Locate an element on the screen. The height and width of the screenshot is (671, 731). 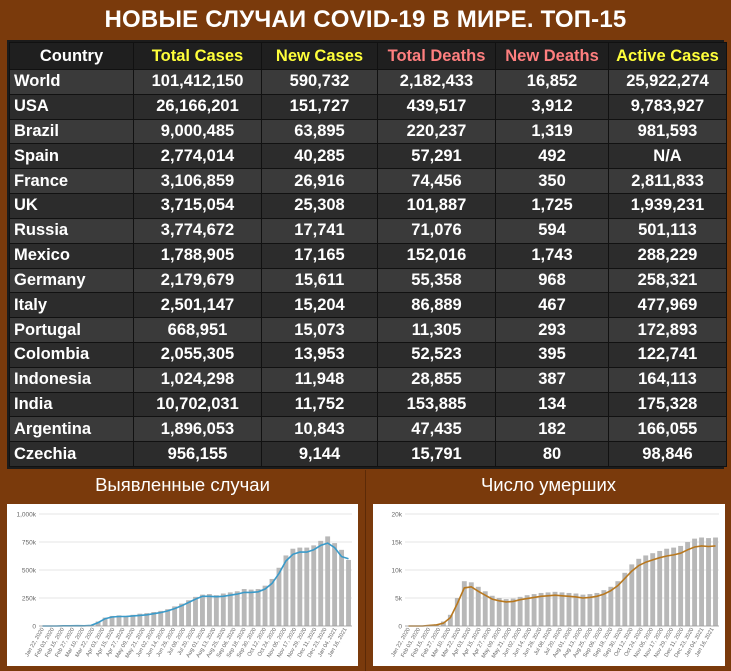
country-cell: India is located at coordinates (71, 404).